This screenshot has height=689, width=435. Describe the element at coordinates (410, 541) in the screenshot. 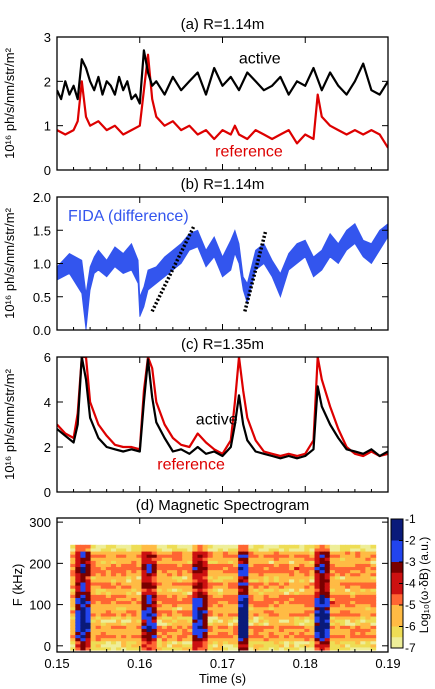

I see `colorbar-tick-label: -2` at that location.